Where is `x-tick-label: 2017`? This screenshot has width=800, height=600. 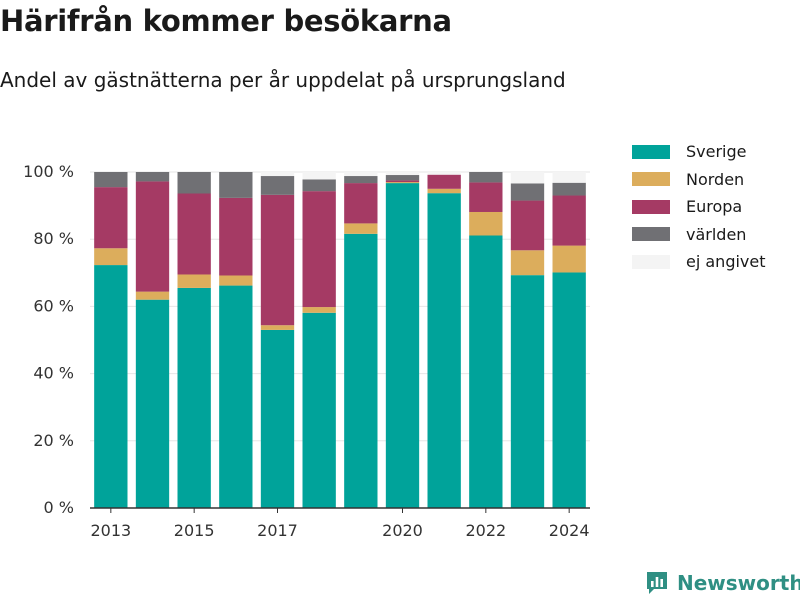 x-tick-label: 2017 is located at coordinates (277, 530).